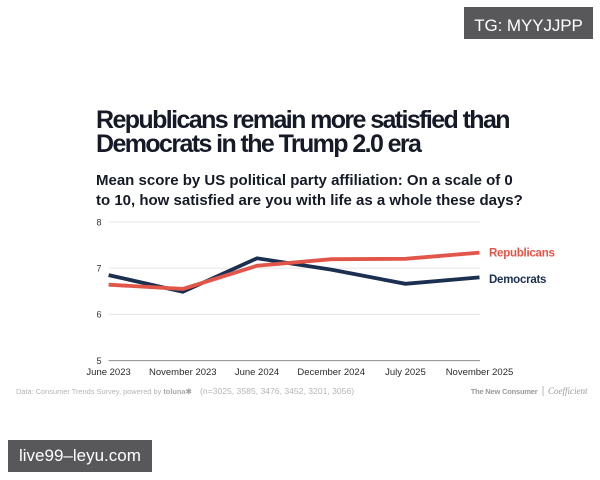 Image resolution: width=600 pixels, height=480 pixels. What do you see at coordinates (183, 372) in the screenshot?
I see `svg-text: November 2023` at bounding box center [183, 372].